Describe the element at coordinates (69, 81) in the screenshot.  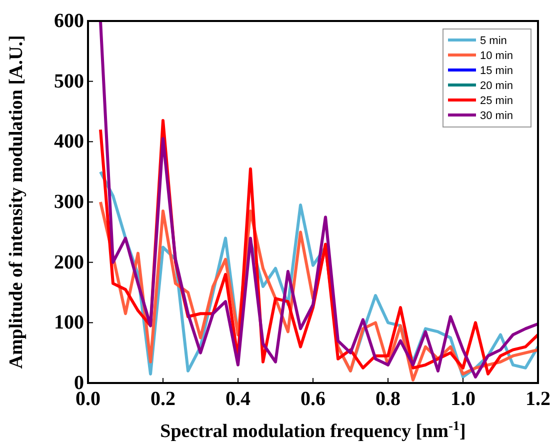
I see `y-tick-label: 500` at that location.